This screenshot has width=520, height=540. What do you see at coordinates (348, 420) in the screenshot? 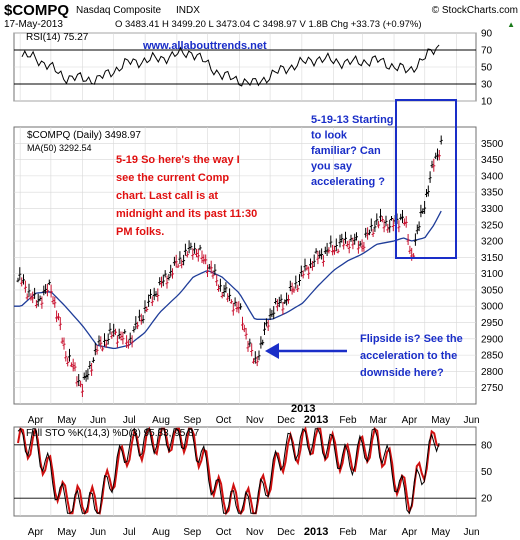
I see `price-xtick-label: Feb` at bounding box center [348, 420].